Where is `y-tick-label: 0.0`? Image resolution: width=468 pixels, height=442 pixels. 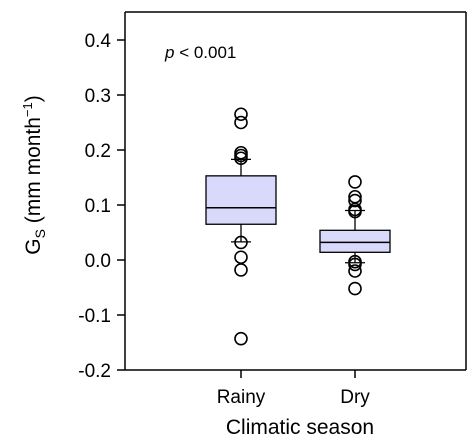
y-tick-label: 0.0 is located at coordinates (98, 261).